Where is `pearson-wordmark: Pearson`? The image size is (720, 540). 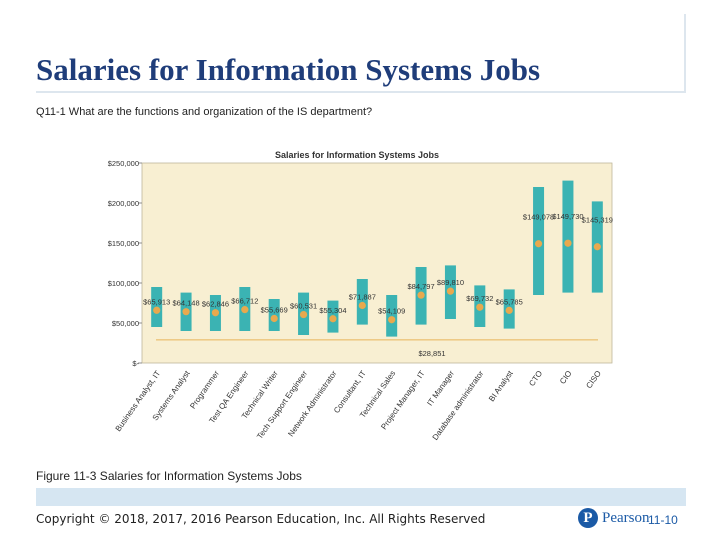
pearson-wordmark: Pearson is located at coordinates (626, 517).